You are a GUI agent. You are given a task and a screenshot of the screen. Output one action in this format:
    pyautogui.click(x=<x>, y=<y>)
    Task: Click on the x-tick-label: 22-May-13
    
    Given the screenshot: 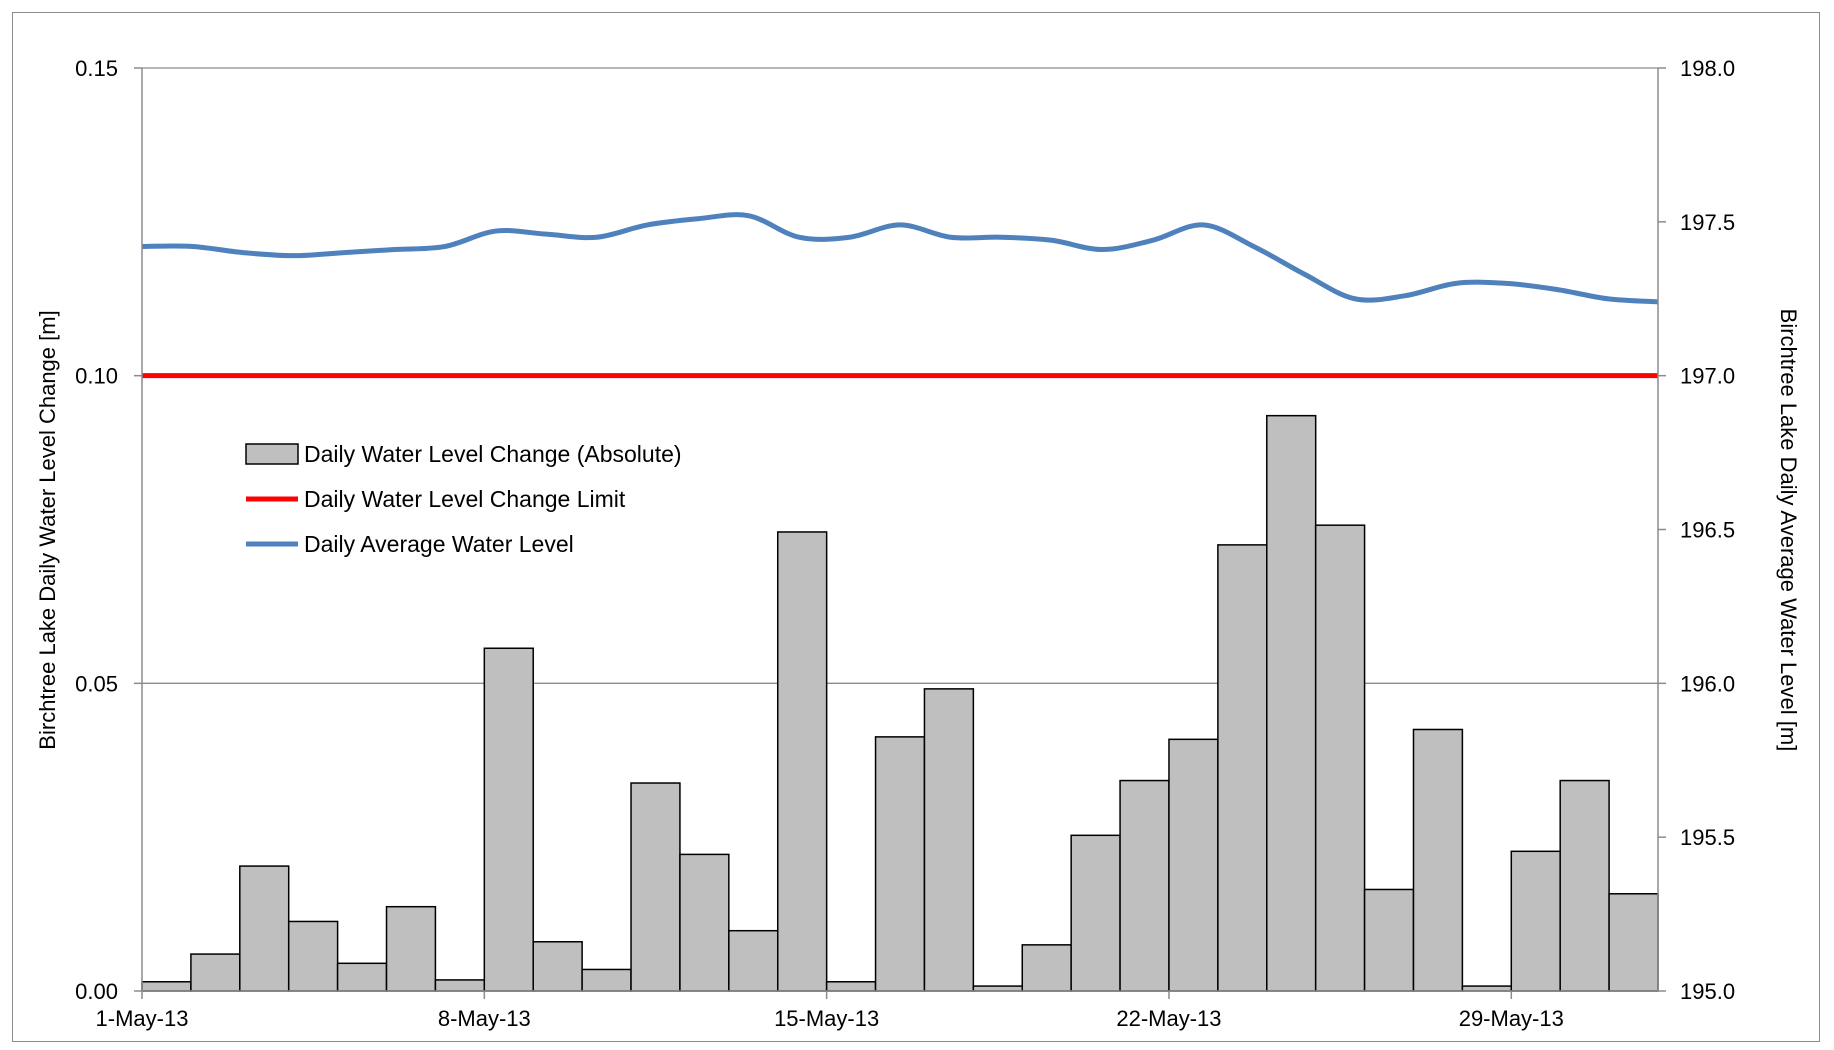 What is the action you would take?
    pyautogui.click(x=1168, y=1018)
    